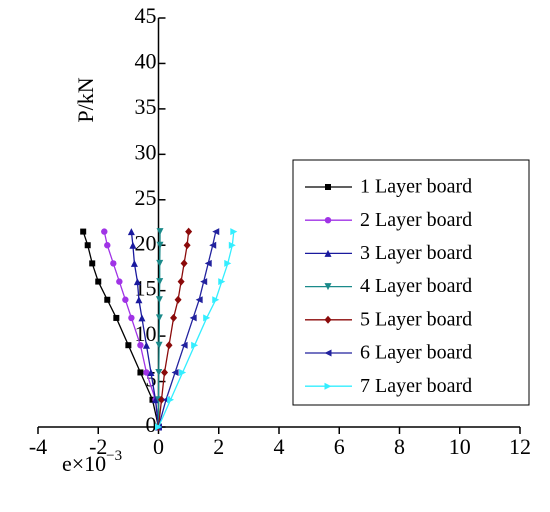  I want to click on y-tick-label: 0, so click(151, 424).